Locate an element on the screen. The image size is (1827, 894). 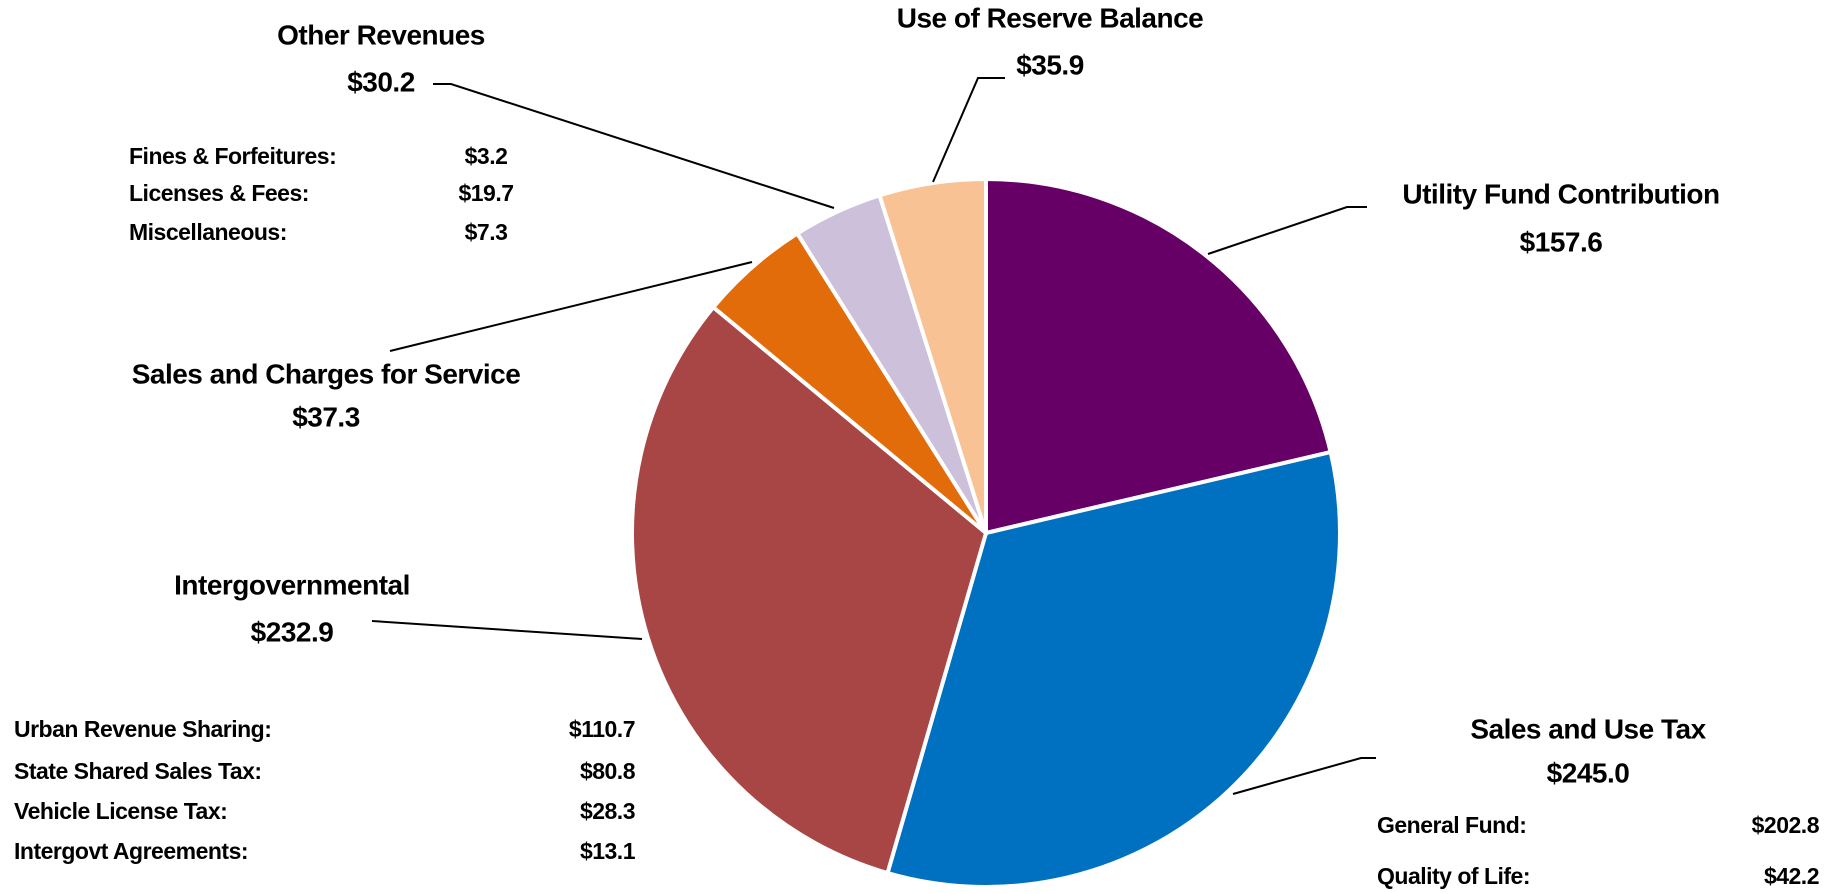
value-label: $37.3 is located at coordinates (326, 416).